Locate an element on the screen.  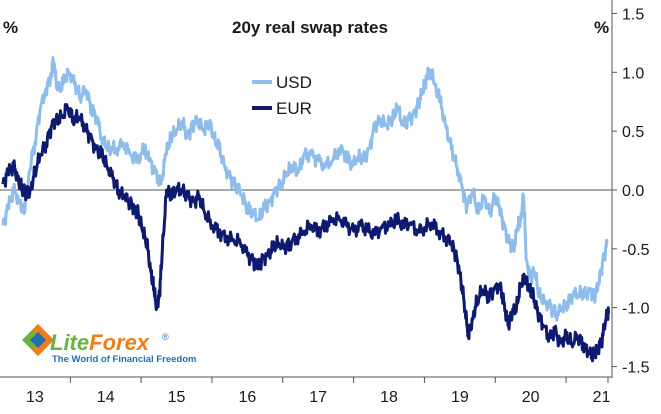
x-tick-label: 15 is located at coordinates (177, 397).